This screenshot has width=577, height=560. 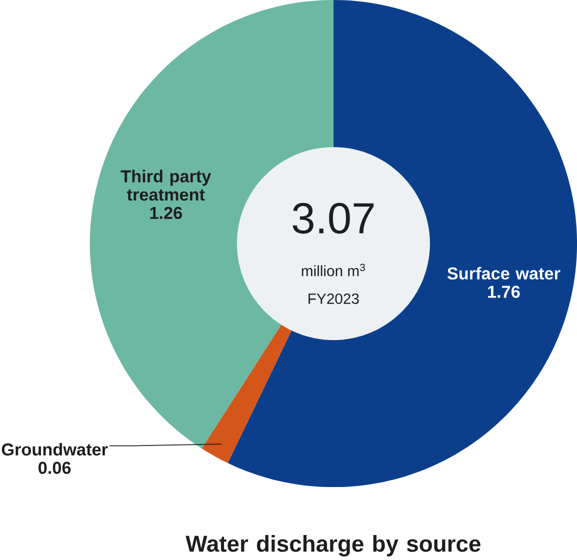 What do you see at coordinates (54, 468) in the screenshot?
I see `data-label: 0.06` at bounding box center [54, 468].